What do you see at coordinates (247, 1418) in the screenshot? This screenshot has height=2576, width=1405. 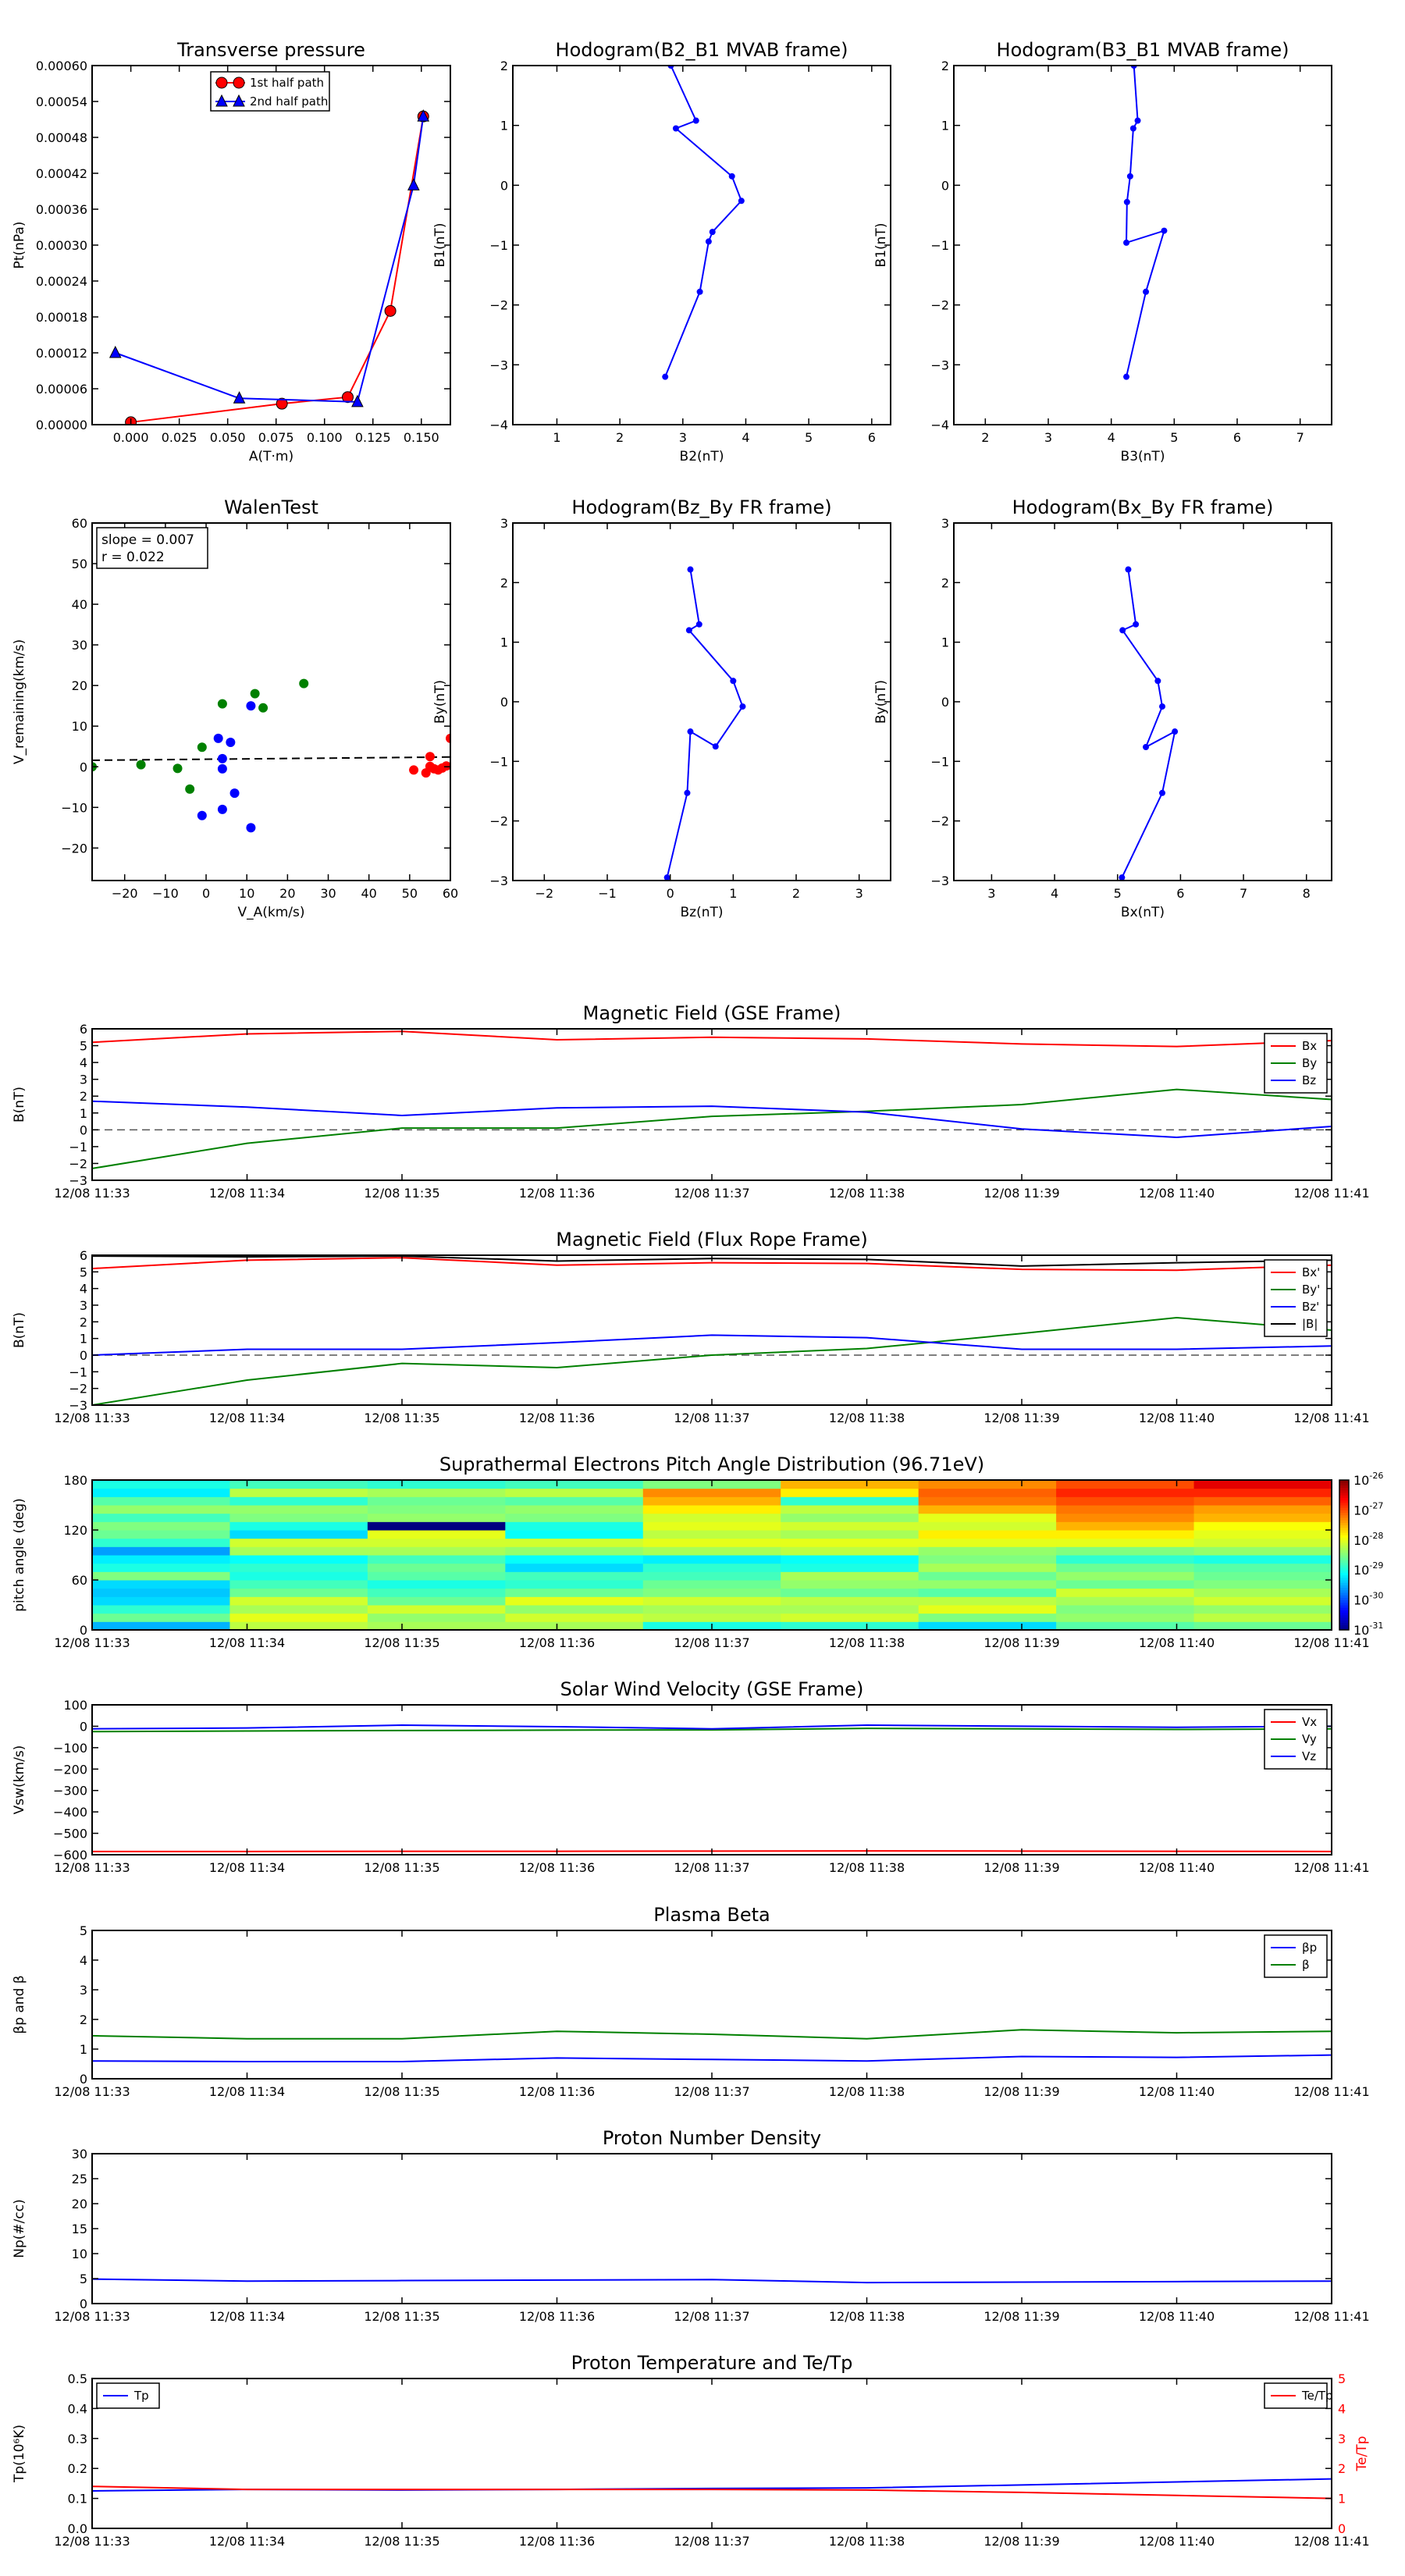 I see `x-tick-label: 12/08 11:34` at bounding box center [247, 1418].